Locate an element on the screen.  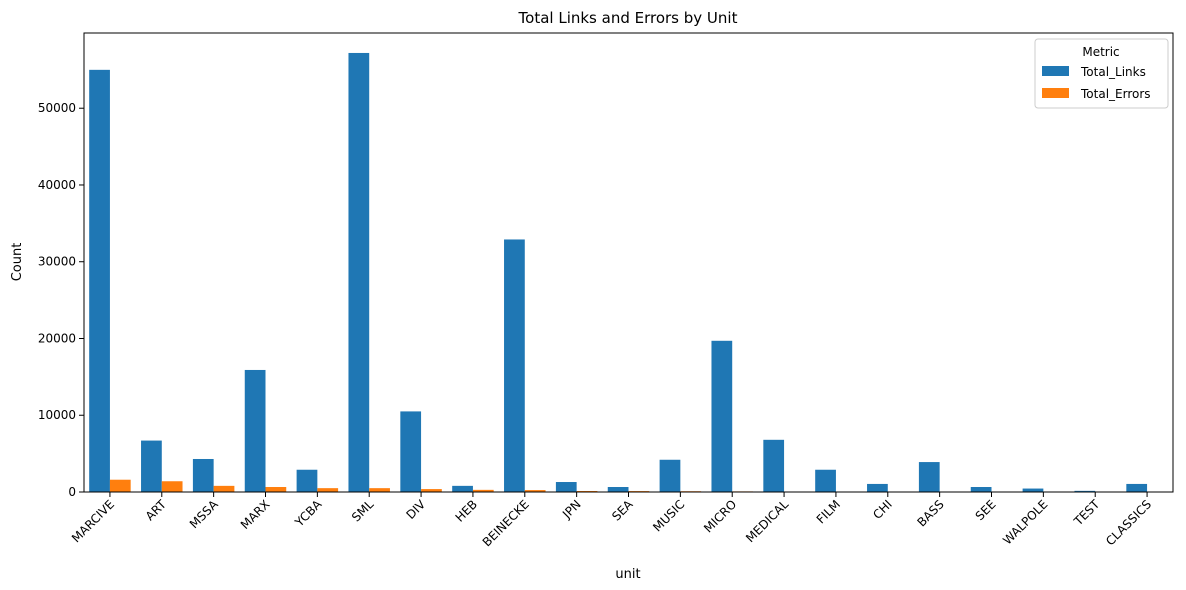
bar-heb-total-errors is located at coordinates (483, 490).